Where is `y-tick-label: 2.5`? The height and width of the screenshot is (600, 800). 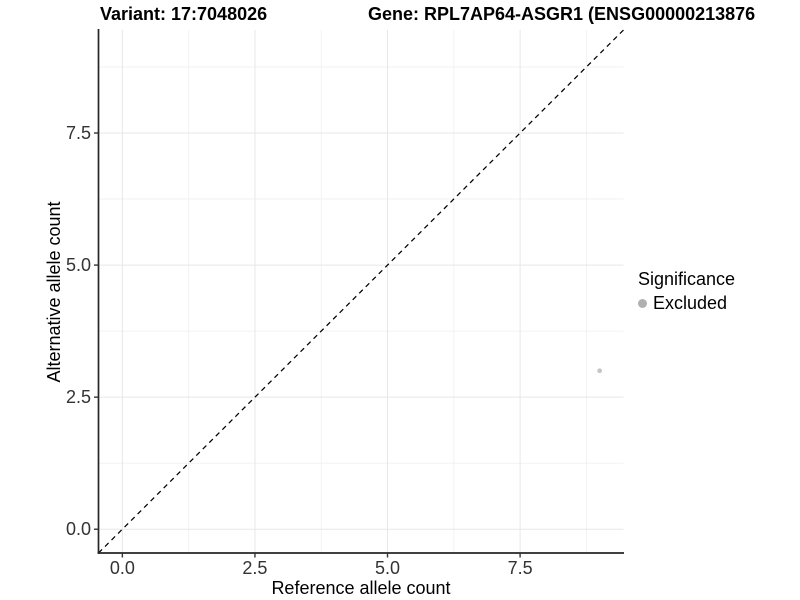 y-tick-label: 2.5 is located at coordinates (78, 397).